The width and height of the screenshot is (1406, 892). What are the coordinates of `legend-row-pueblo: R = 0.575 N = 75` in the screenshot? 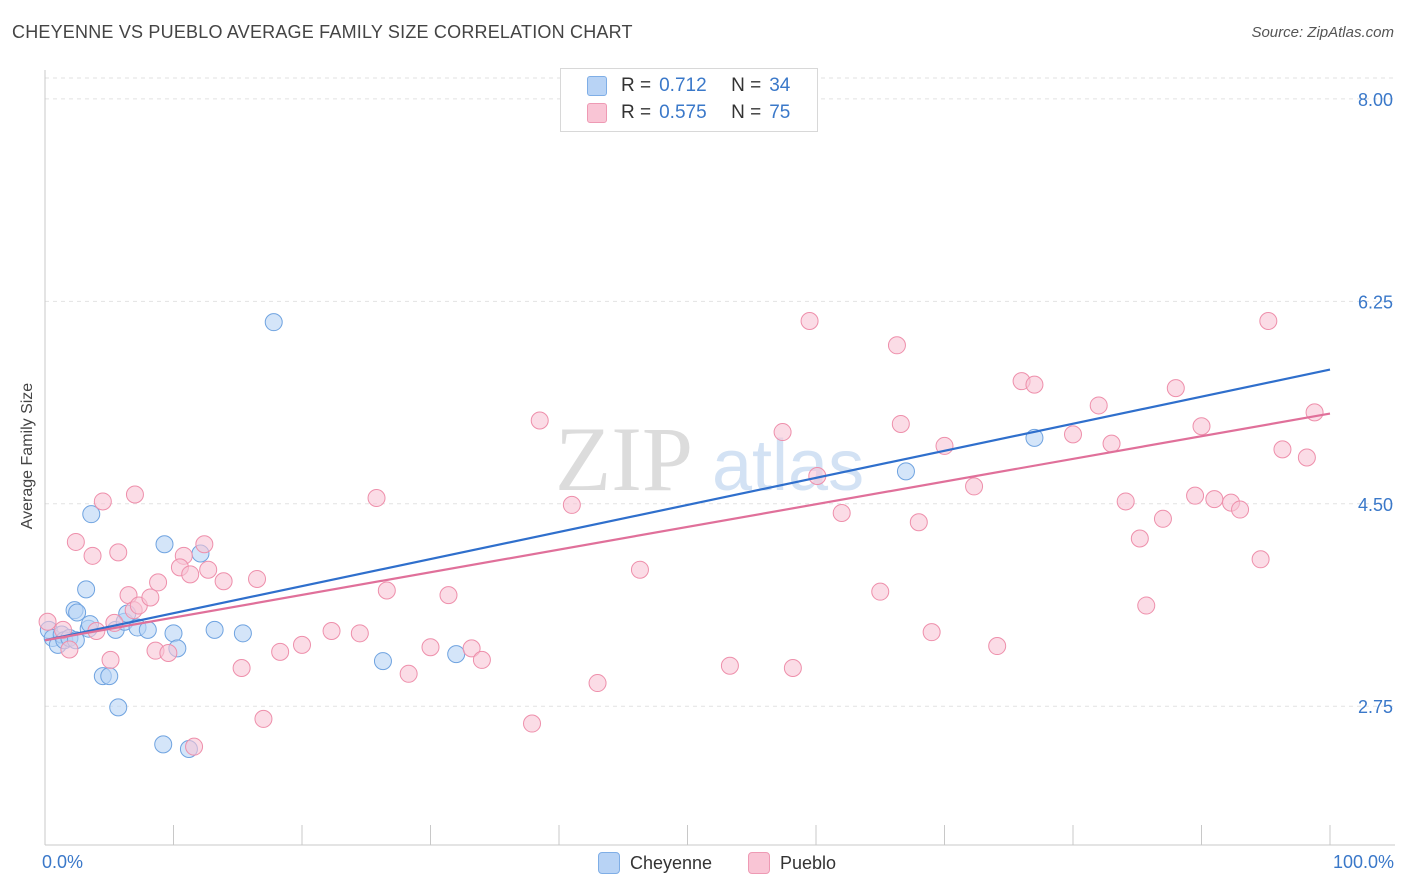 It's located at (688, 113).